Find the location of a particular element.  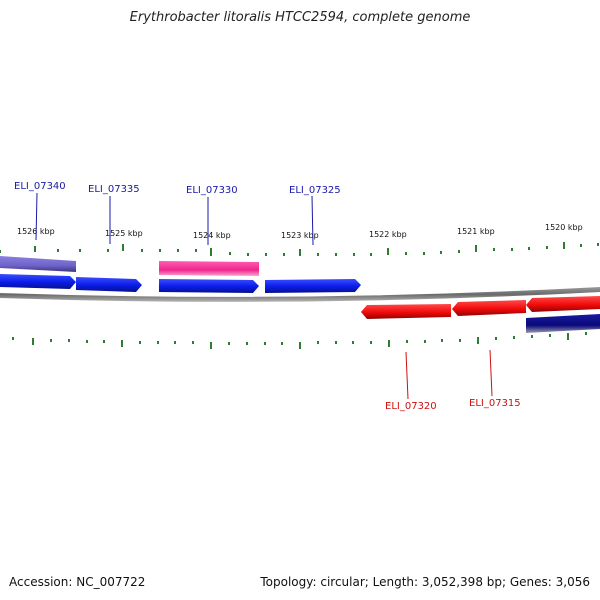

gene-arrow-navy is located at coordinates (563, 323).